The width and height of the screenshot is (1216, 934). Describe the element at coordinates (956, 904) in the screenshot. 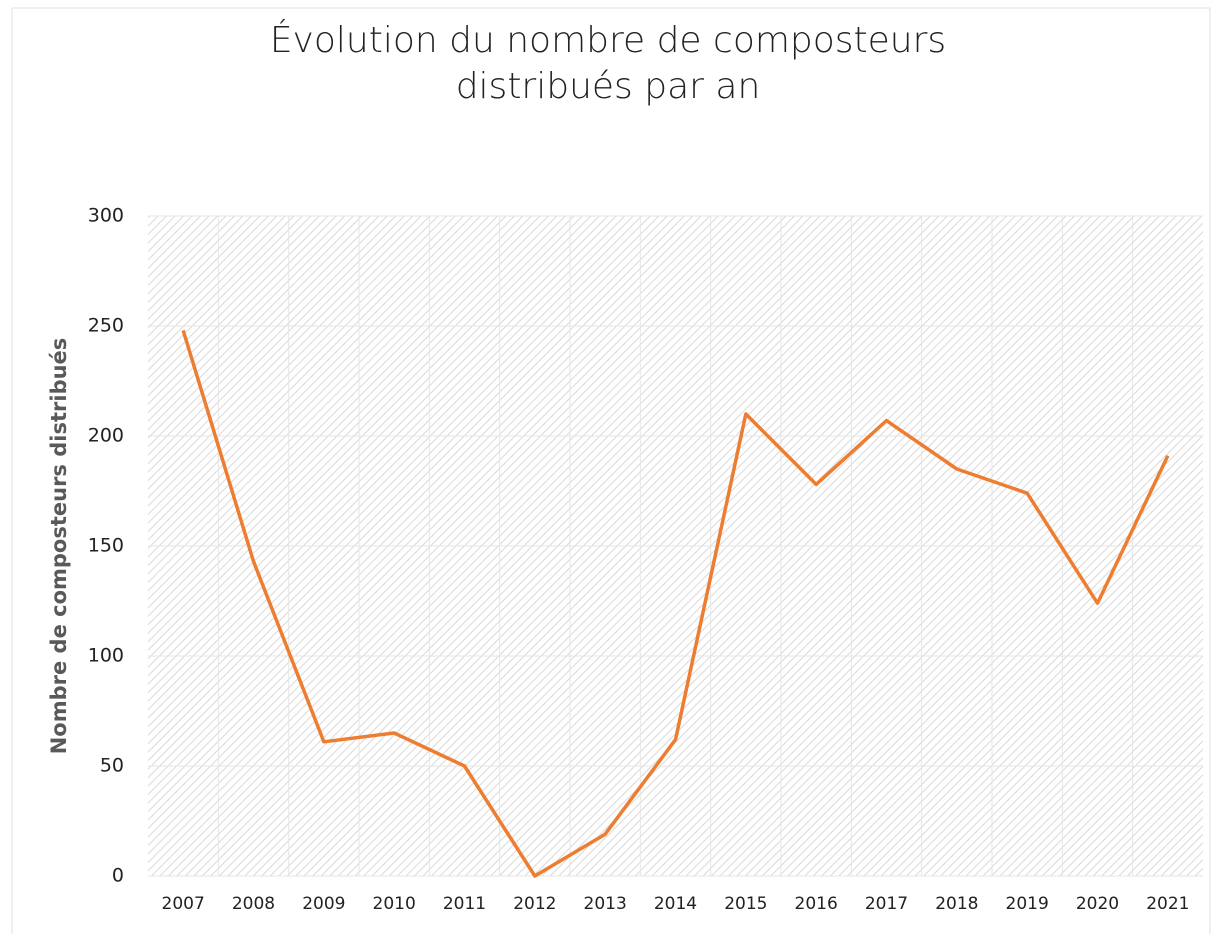

I see `x-tick-label: 2018` at that location.